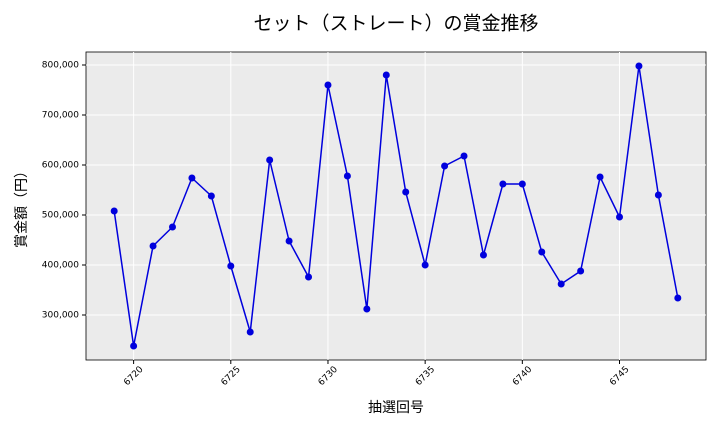 The image size is (720, 436). I want to click on y-tick-label: 800,000, so click(60, 66).